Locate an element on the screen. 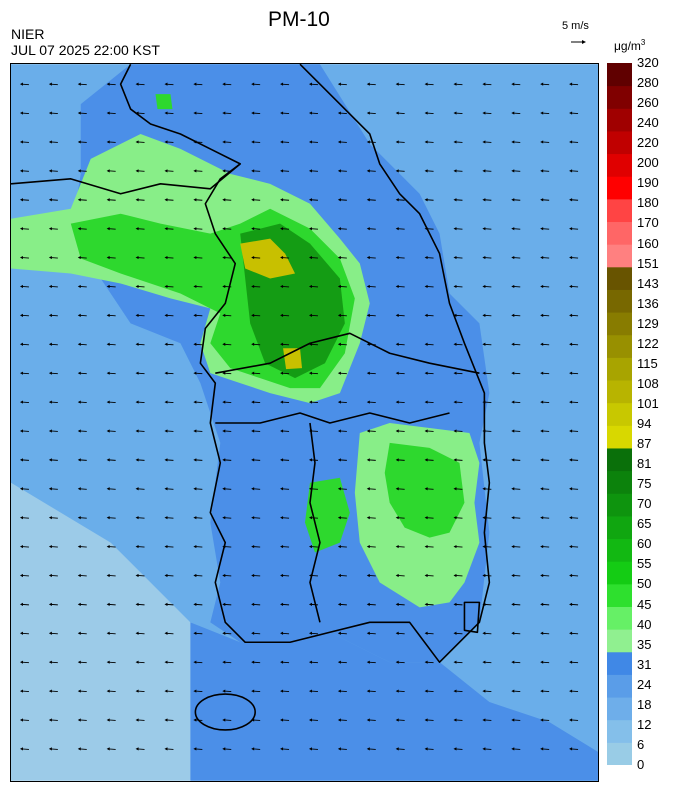 The height and width of the screenshot is (795, 673). color-scale-legend is located at coordinates (619, 414).